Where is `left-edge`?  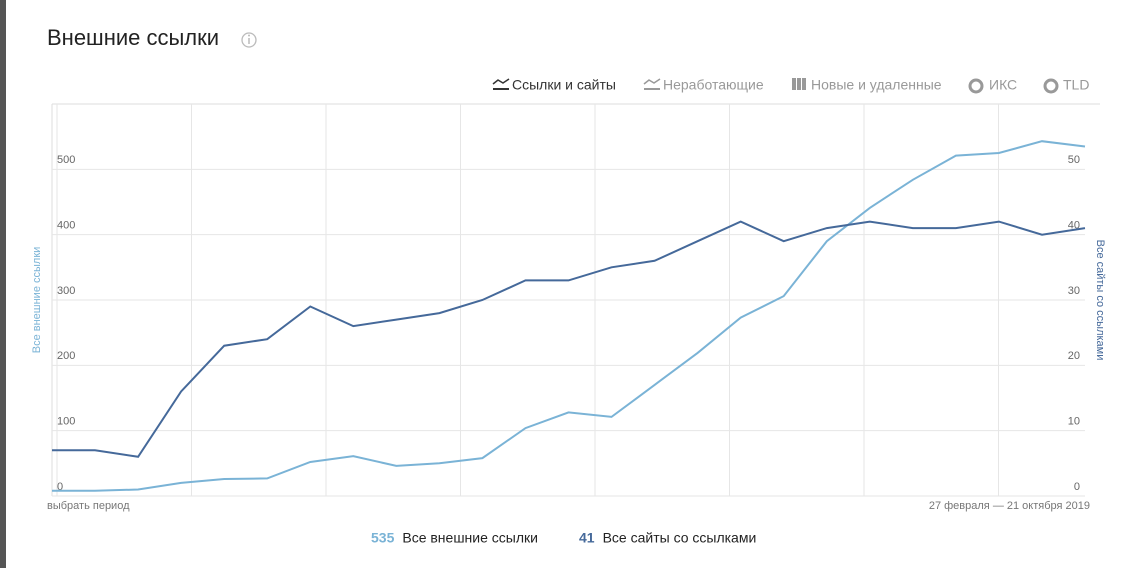 left-edge is located at coordinates (3, 284).